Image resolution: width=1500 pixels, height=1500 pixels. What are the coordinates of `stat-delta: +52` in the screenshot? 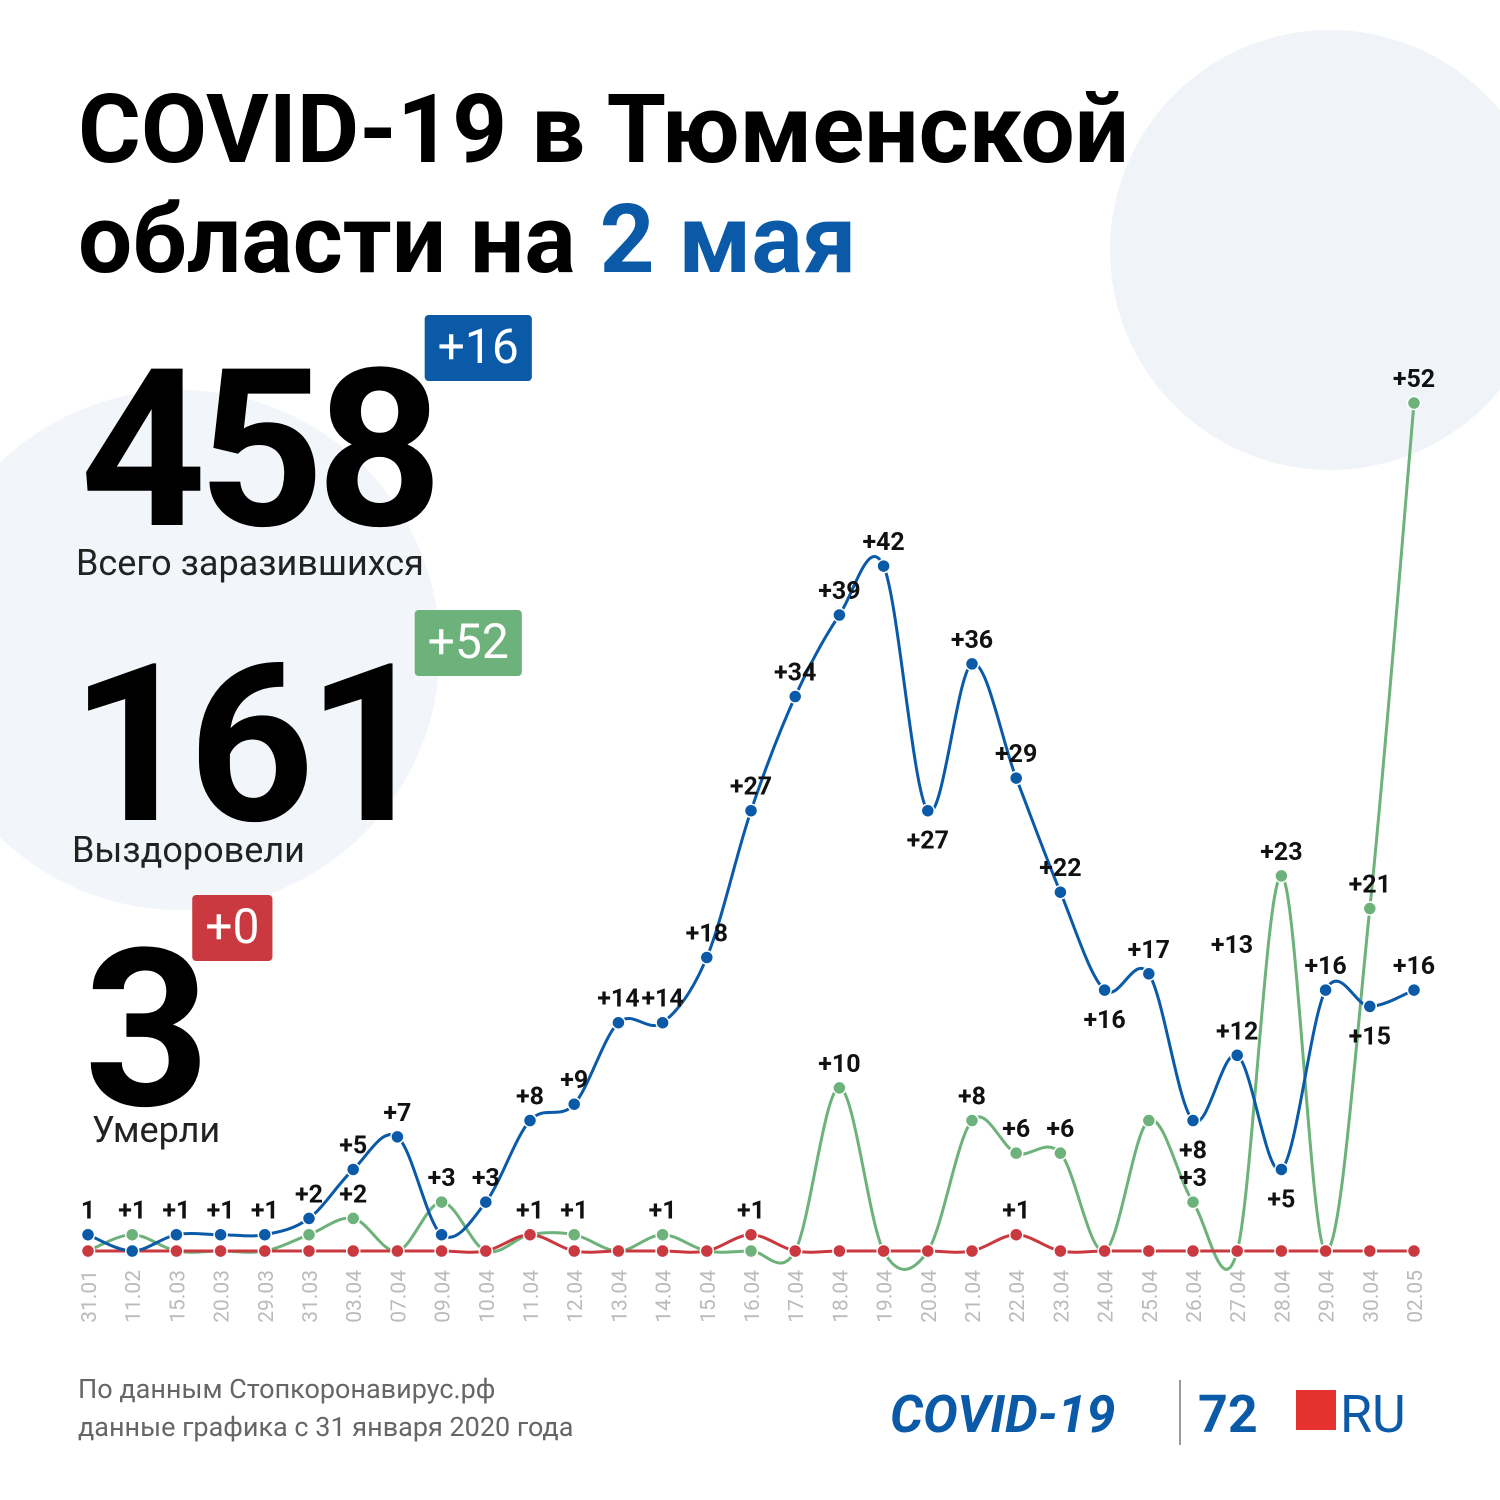 It's located at (468, 641).